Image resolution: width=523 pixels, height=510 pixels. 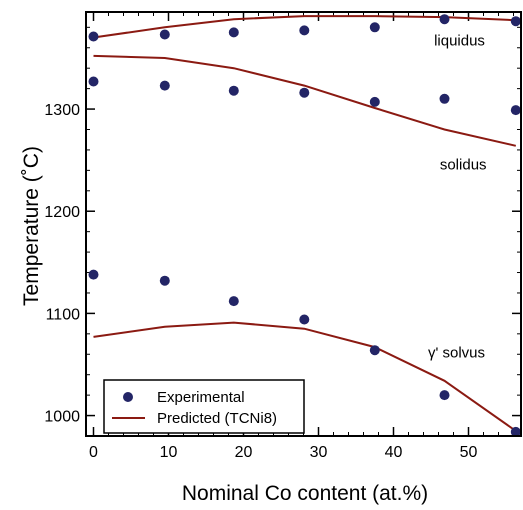 What do you see at coordinates (244, 452) in the screenshot?
I see `x-tick-label: 20` at bounding box center [244, 452].